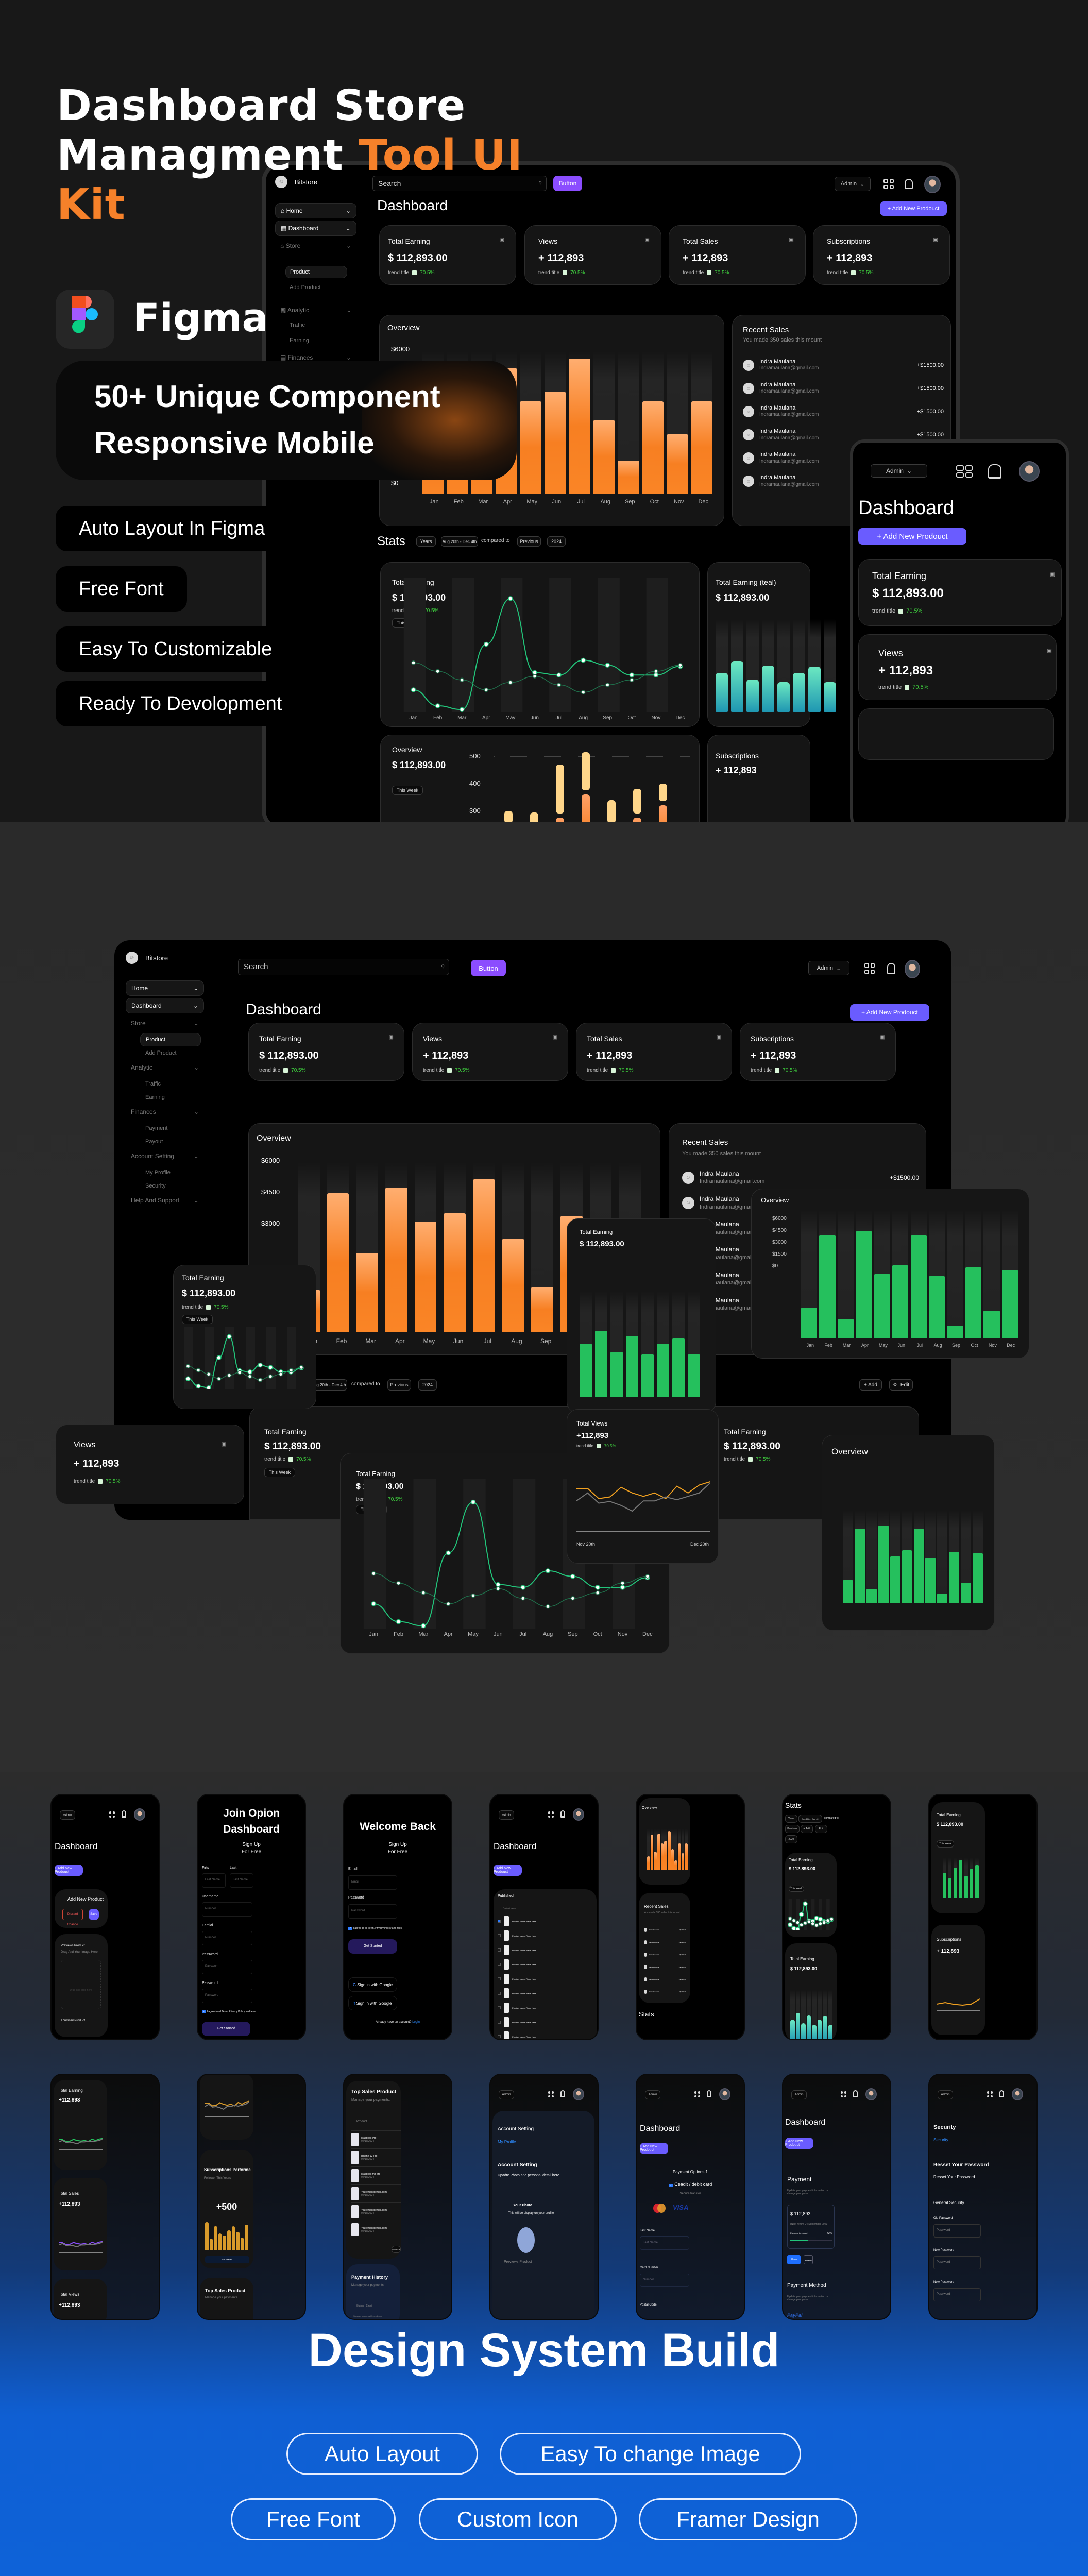 This screenshot has width=1088, height=2576. Describe the element at coordinates (315, 210) in the screenshot. I see `sidebar-item-home: ⌂ Home ⌄` at that location.